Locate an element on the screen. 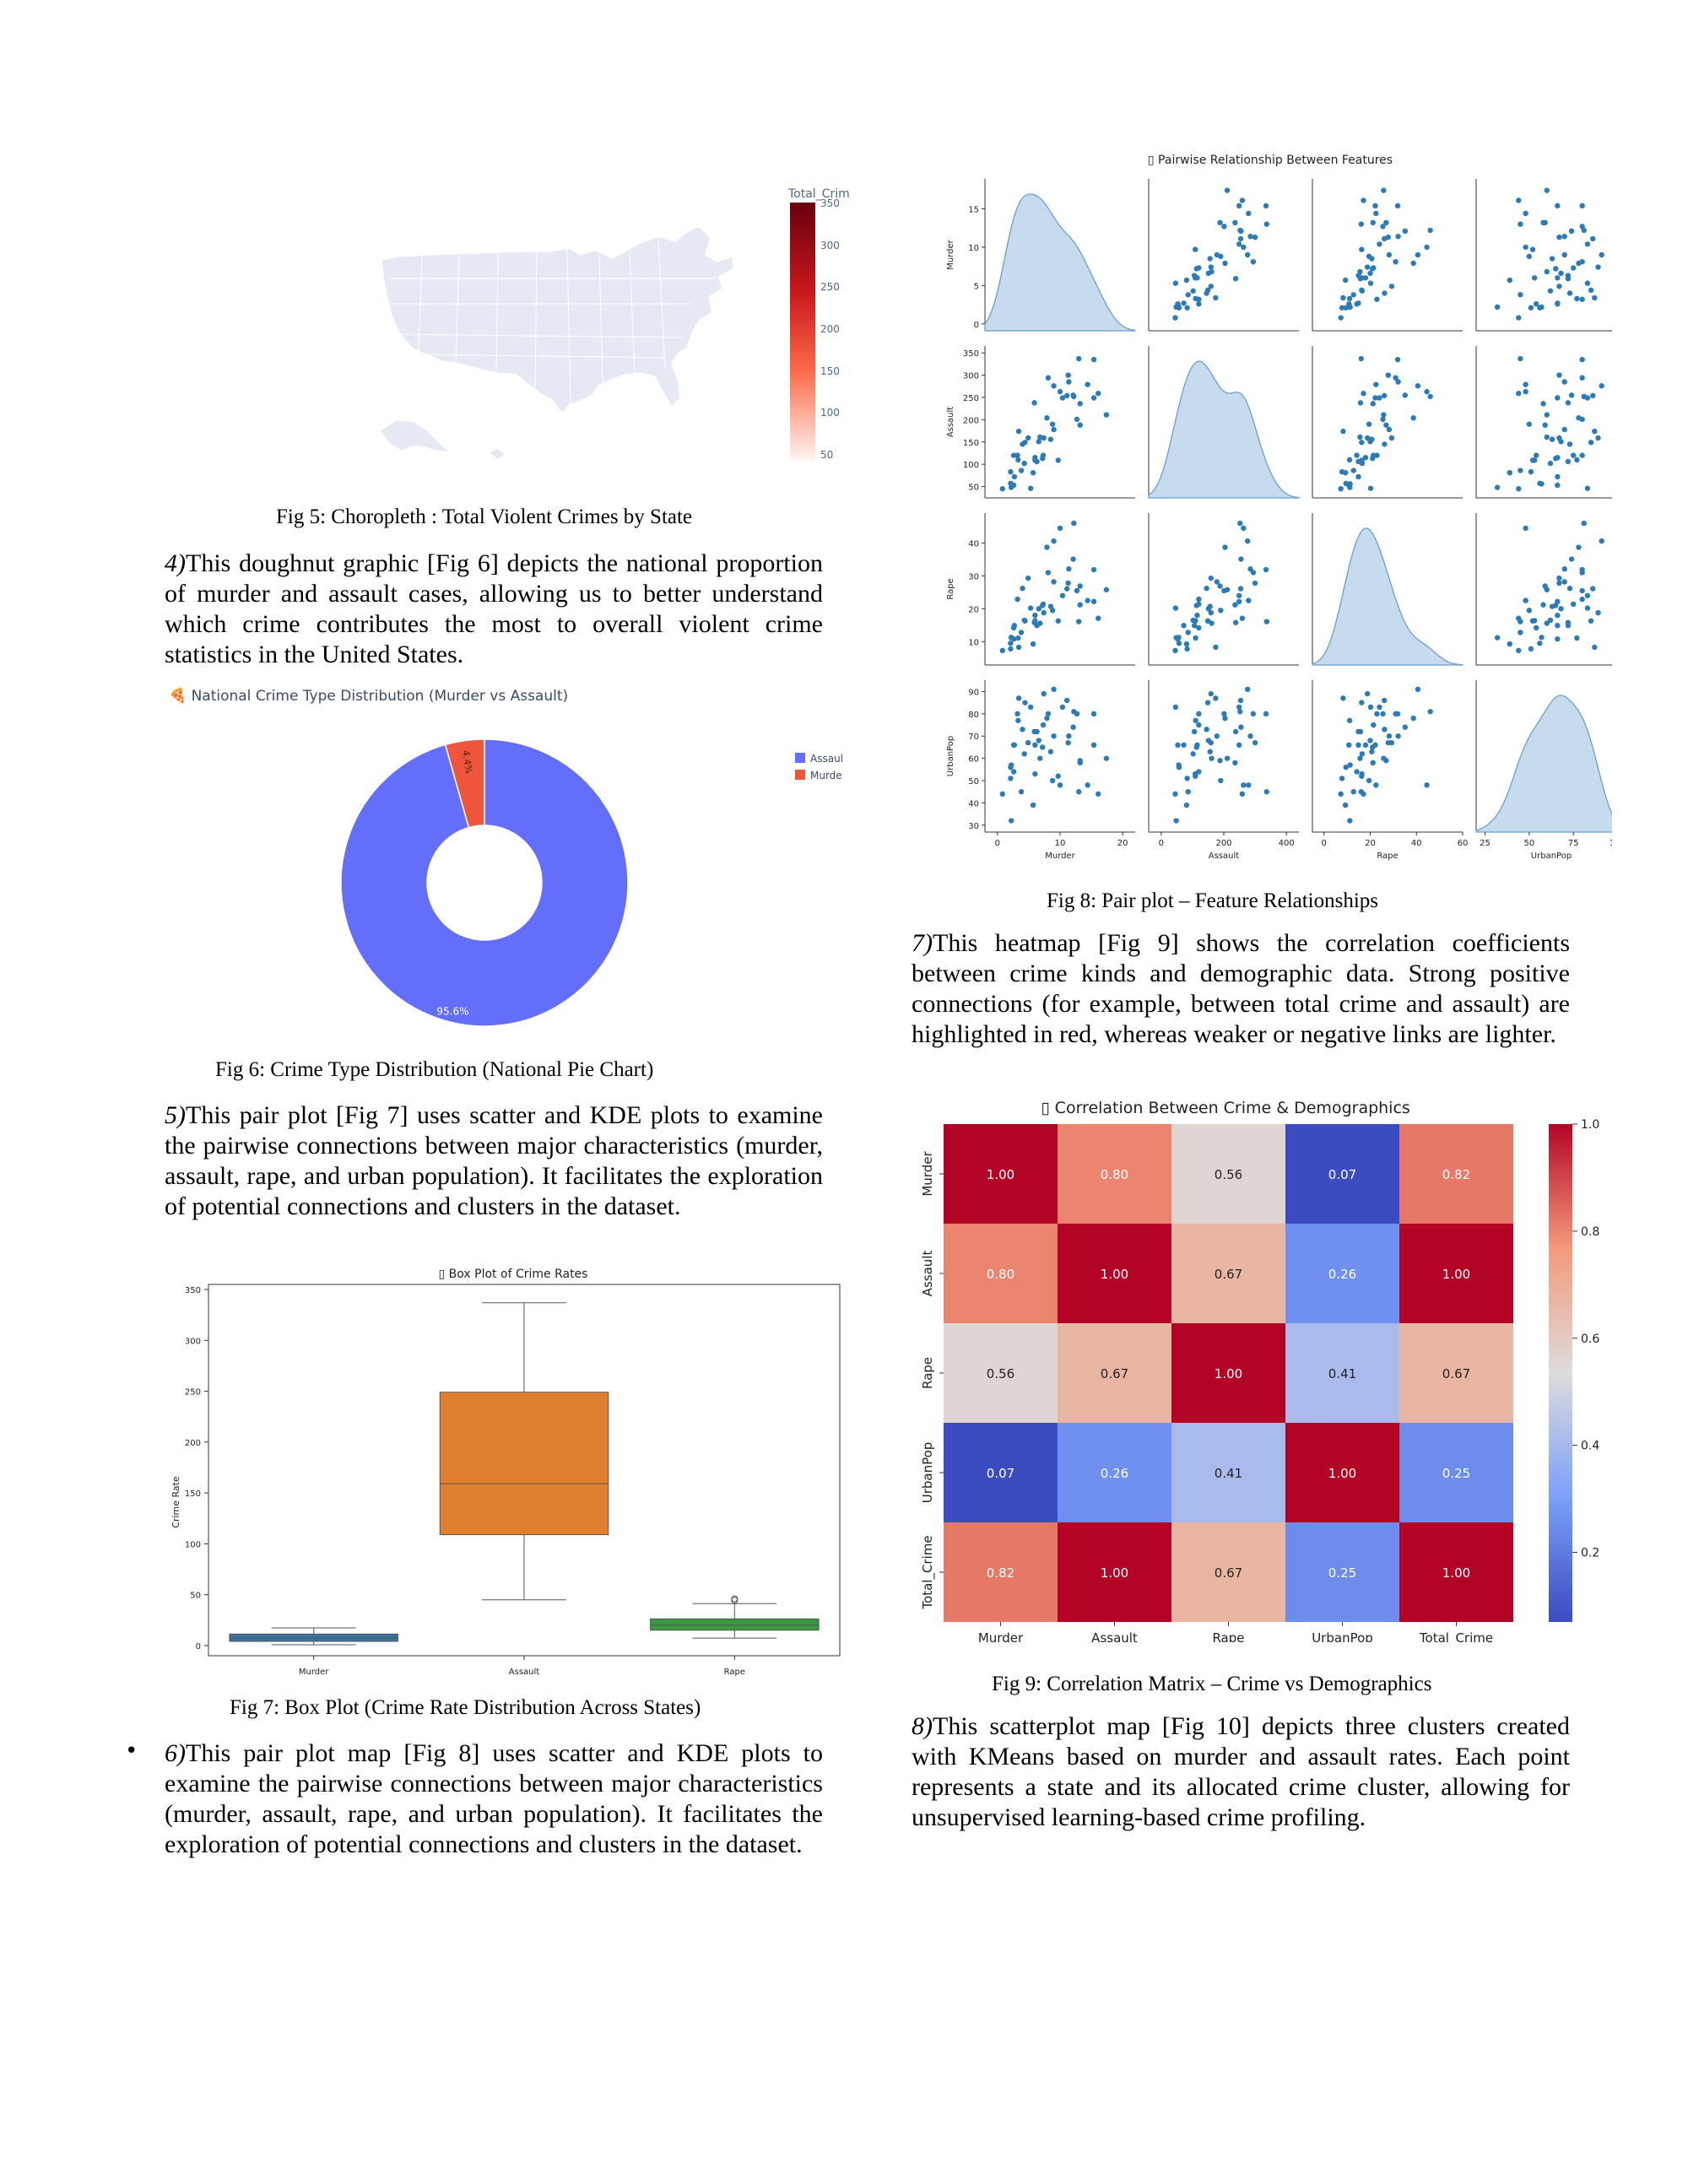  y-tick-label: 350 is located at coordinates (971, 354).